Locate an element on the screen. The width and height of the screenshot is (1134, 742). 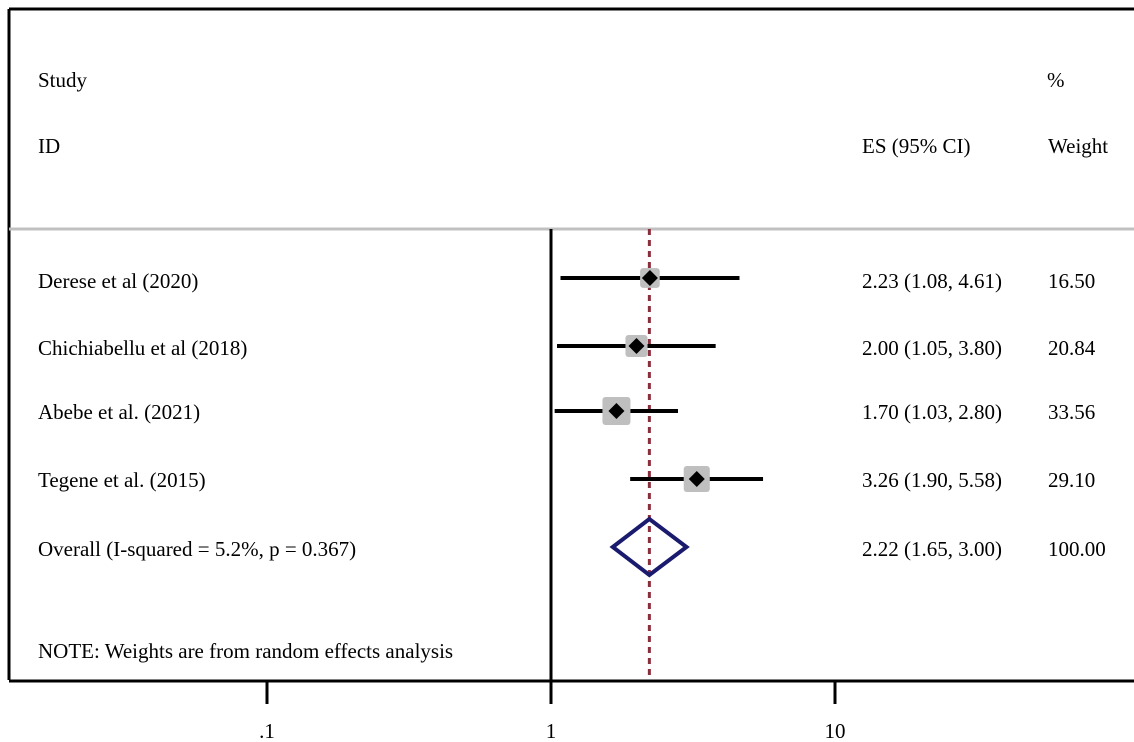
x-tick-label: .1 is located at coordinates (267, 730).